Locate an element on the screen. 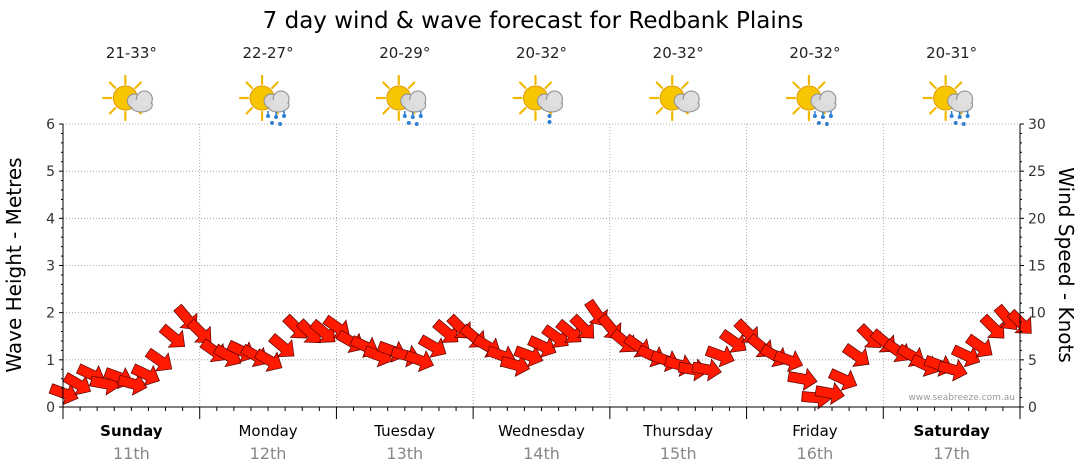 The image size is (1080, 475). left-tick-label: 6 is located at coordinates (50, 125).